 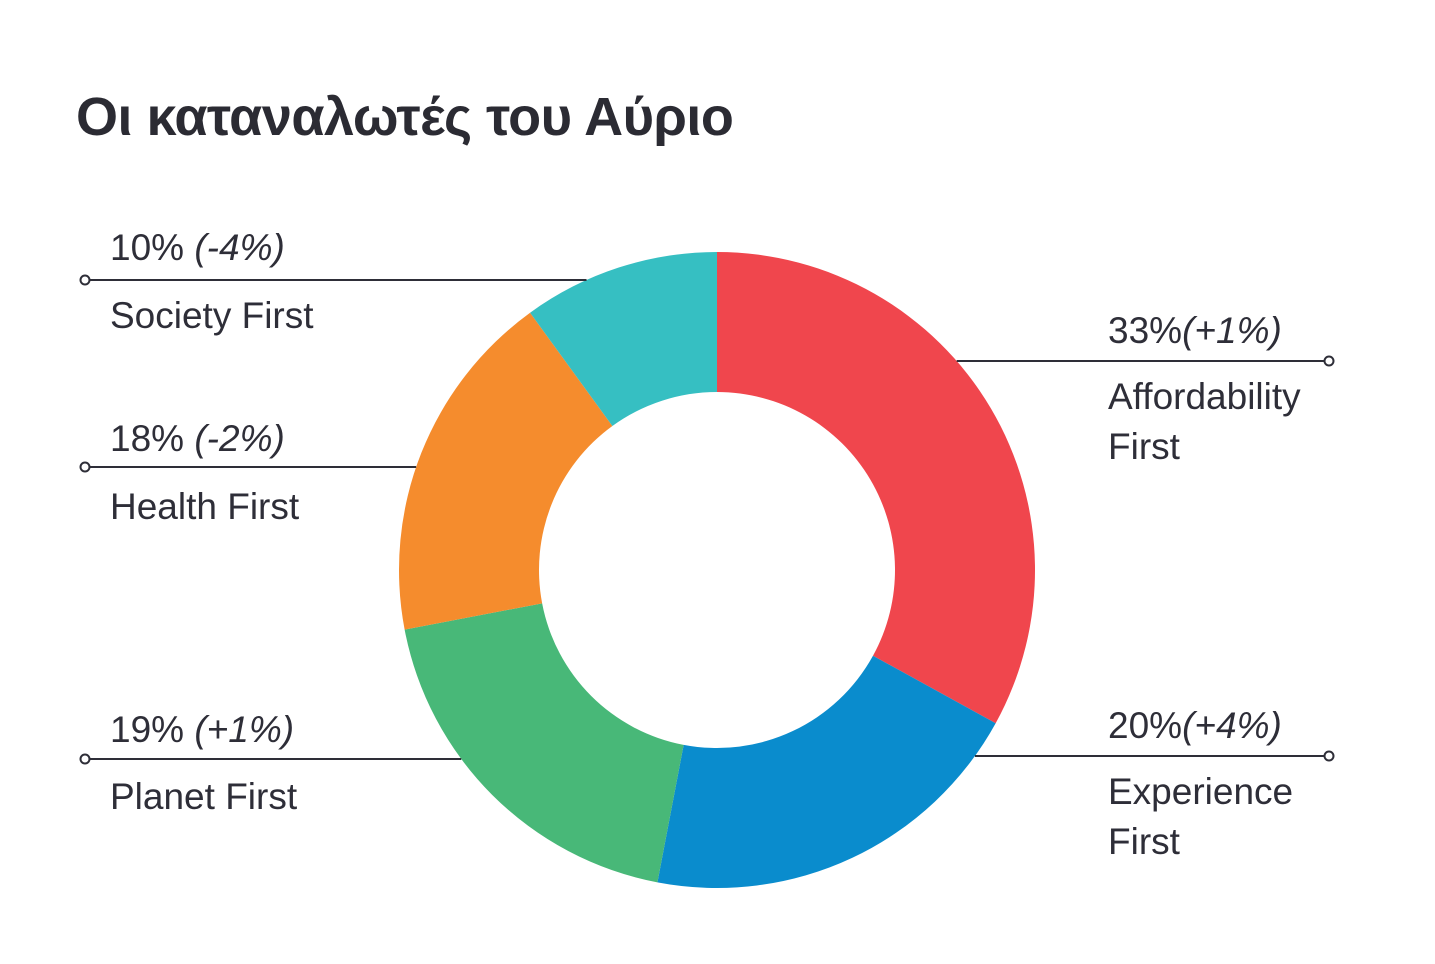 What do you see at coordinates (147, 438) in the screenshot?
I see `health-pct: 18%` at bounding box center [147, 438].